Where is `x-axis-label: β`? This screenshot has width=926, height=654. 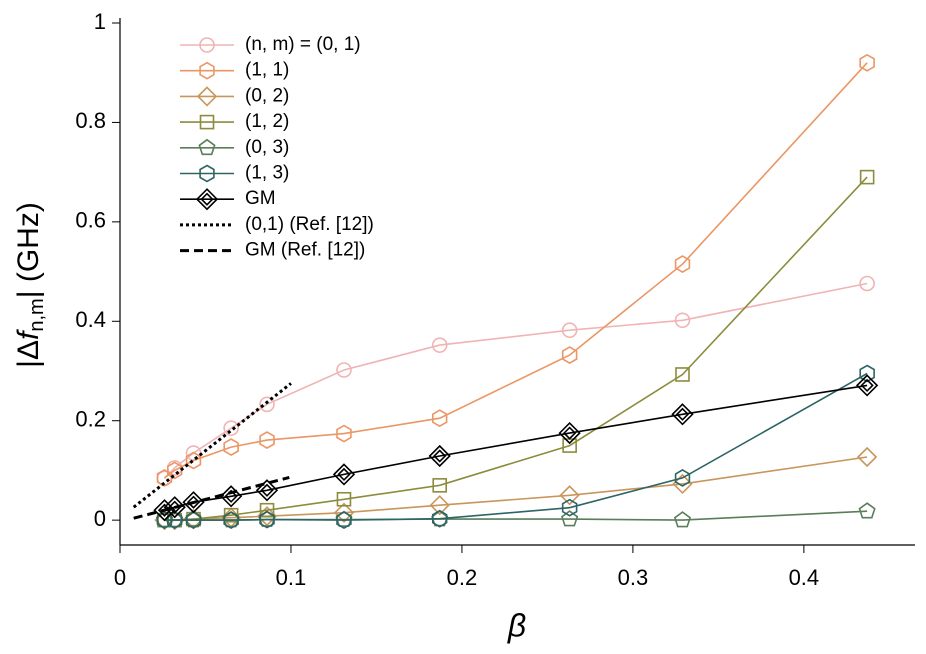 x-axis-label: β is located at coordinates (516, 625).